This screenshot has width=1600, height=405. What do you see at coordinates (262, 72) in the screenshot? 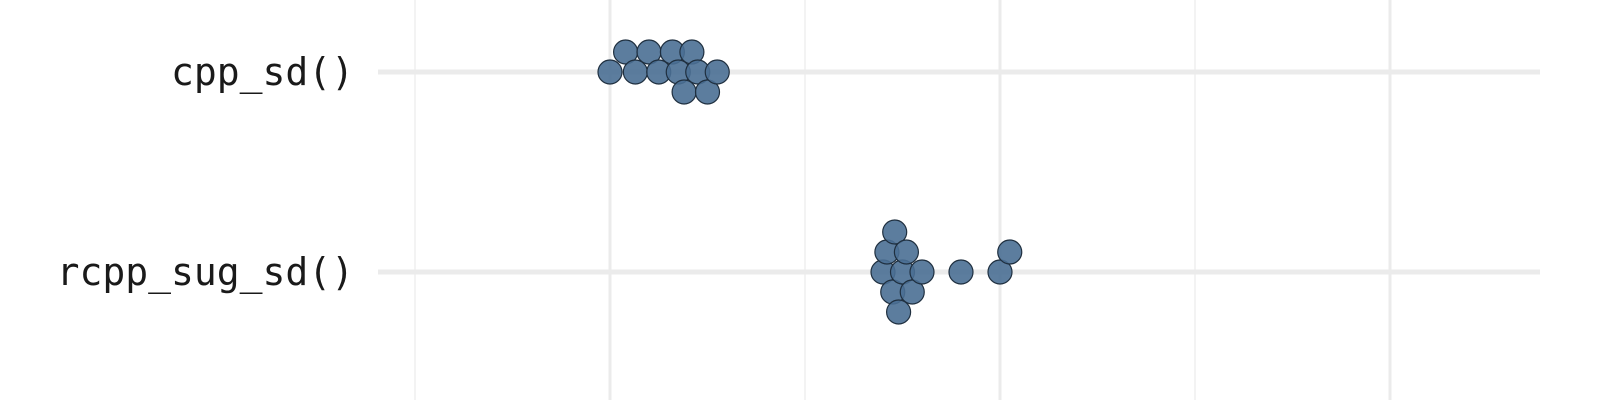
I see `y-tick-label: cpp_sd()` at bounding box center [262, 72].